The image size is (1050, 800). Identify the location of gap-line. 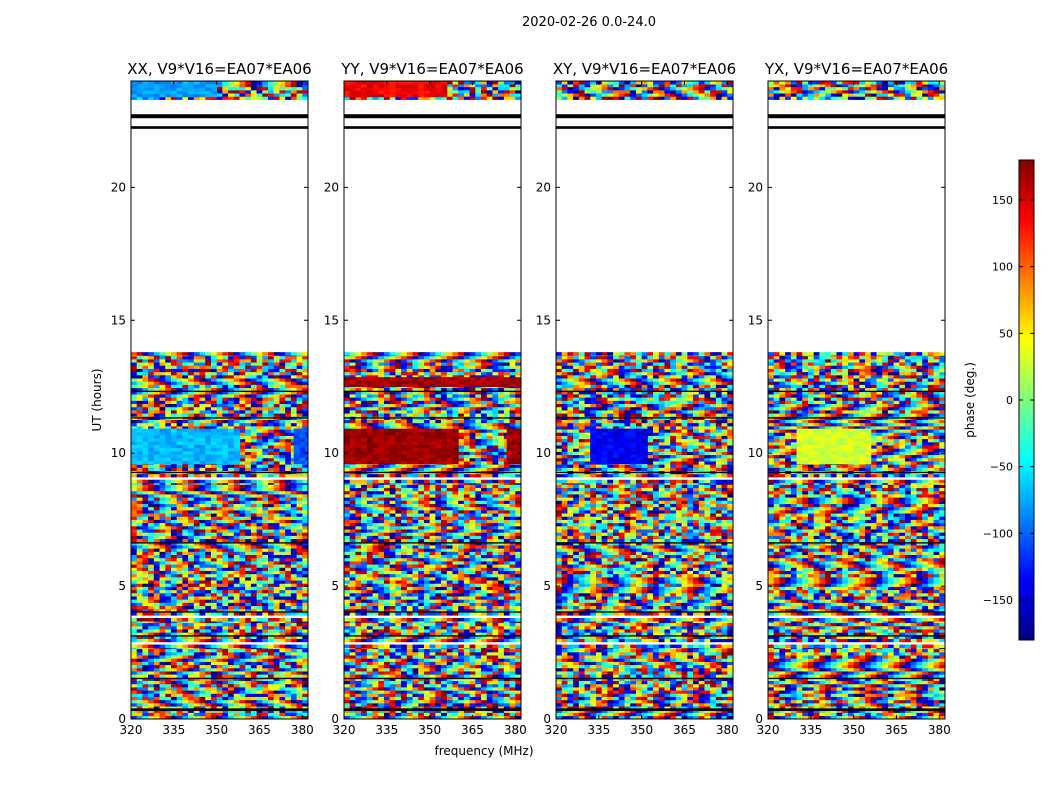
(219, 543).